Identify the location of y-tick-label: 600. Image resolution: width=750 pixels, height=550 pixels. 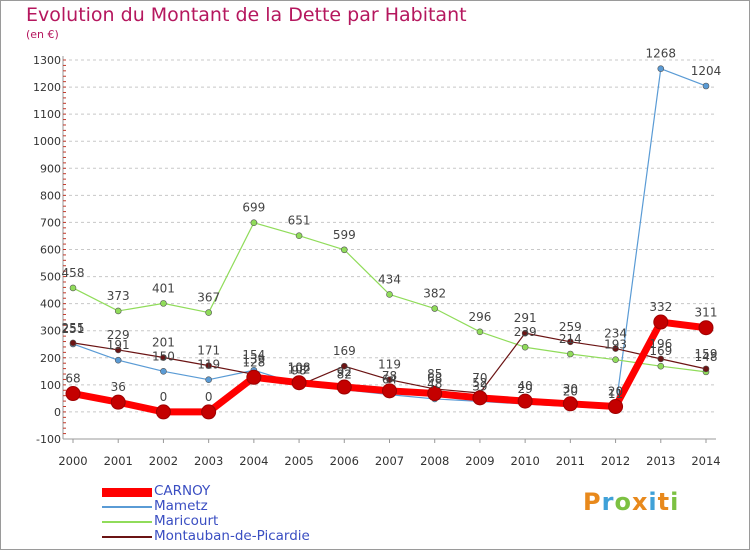
(50, 250).